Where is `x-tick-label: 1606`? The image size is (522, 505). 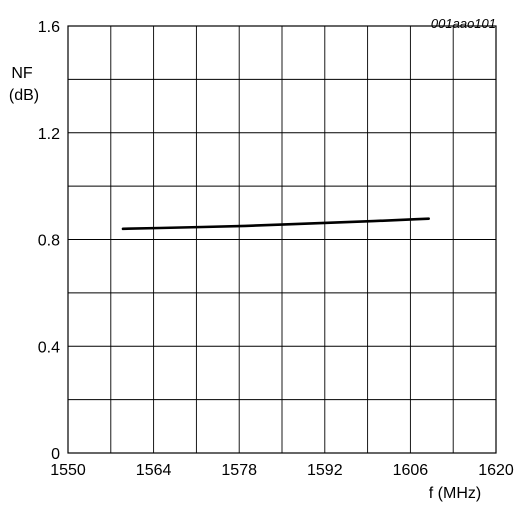 x-tick-label: 1606 is located at coordinates (411, 470).